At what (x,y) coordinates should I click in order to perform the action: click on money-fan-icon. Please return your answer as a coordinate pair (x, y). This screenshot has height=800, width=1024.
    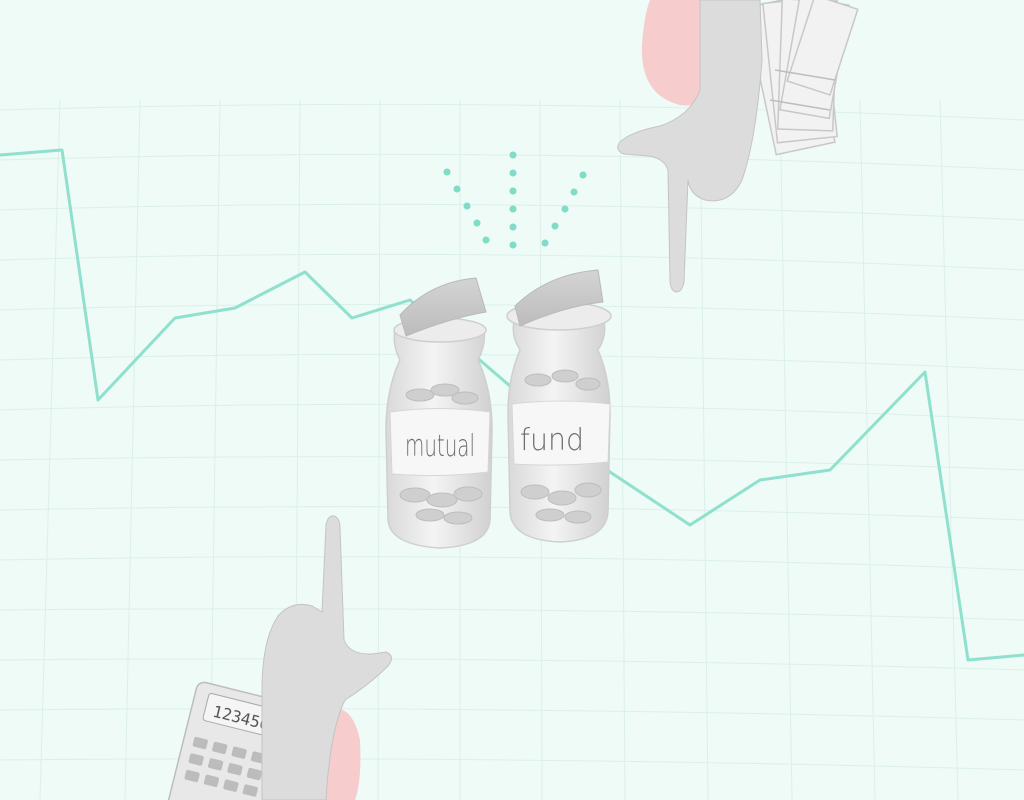
    Looking at the image, I should click on (801, 78).